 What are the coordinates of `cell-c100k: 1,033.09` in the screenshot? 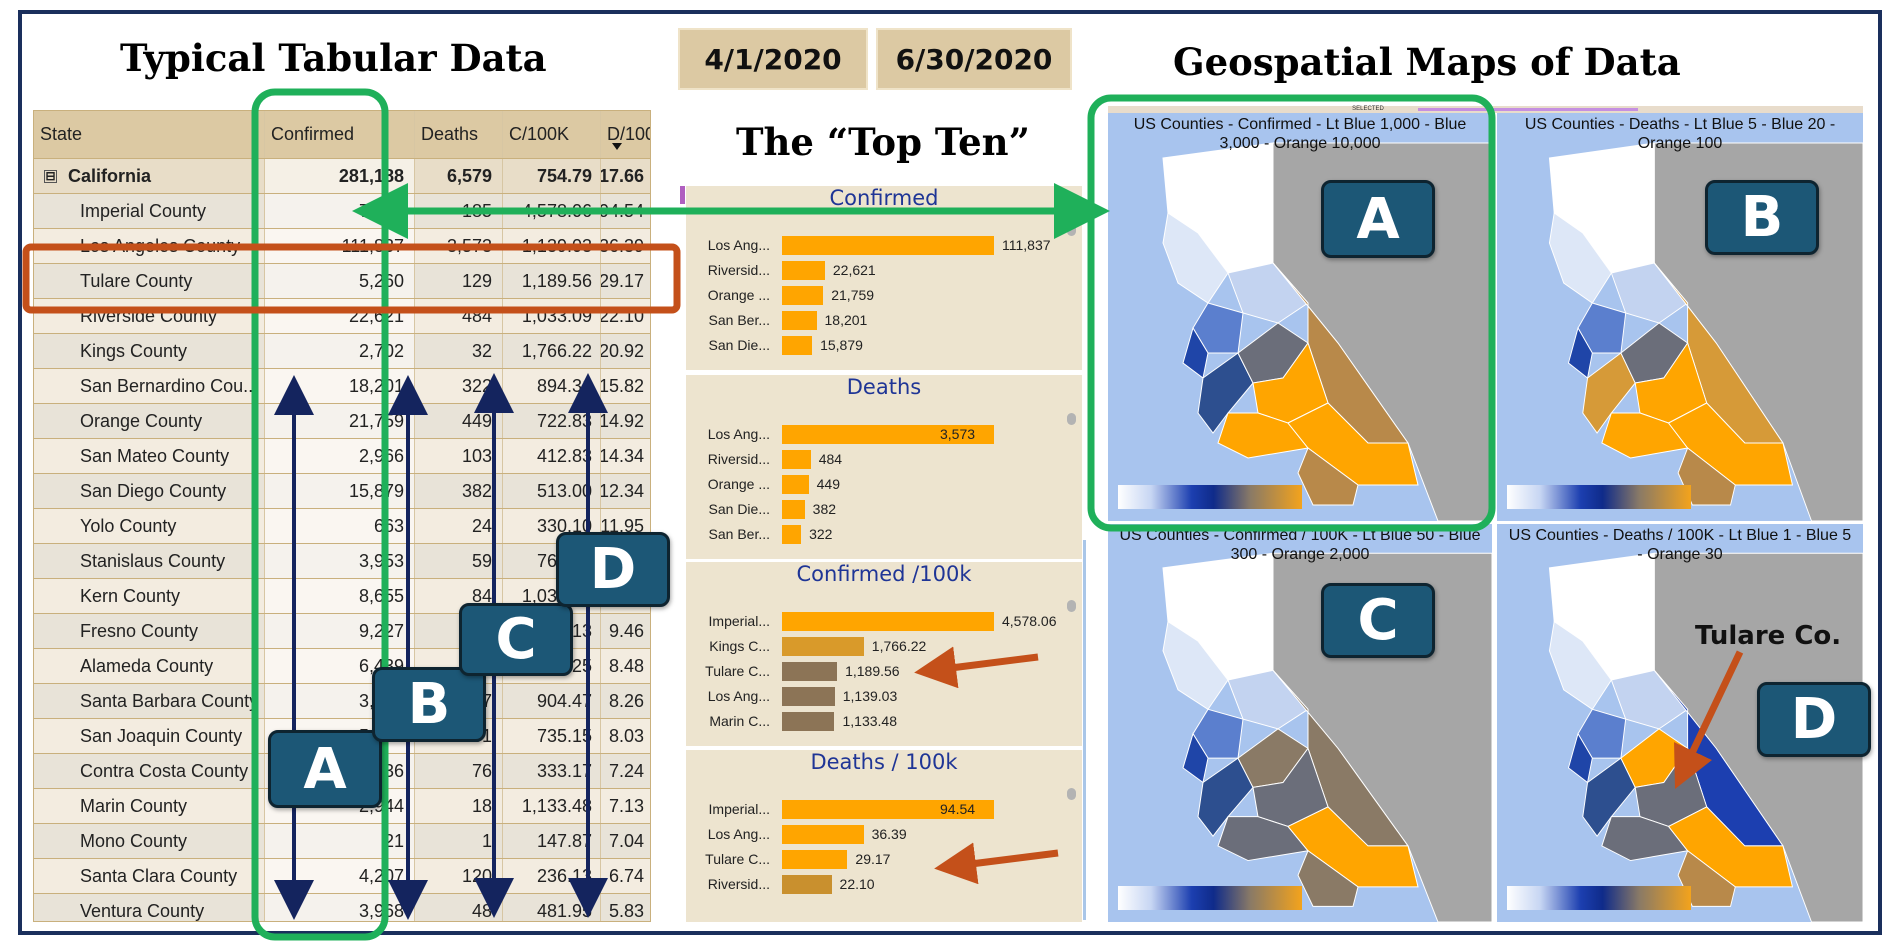 It's located at (552, 316).